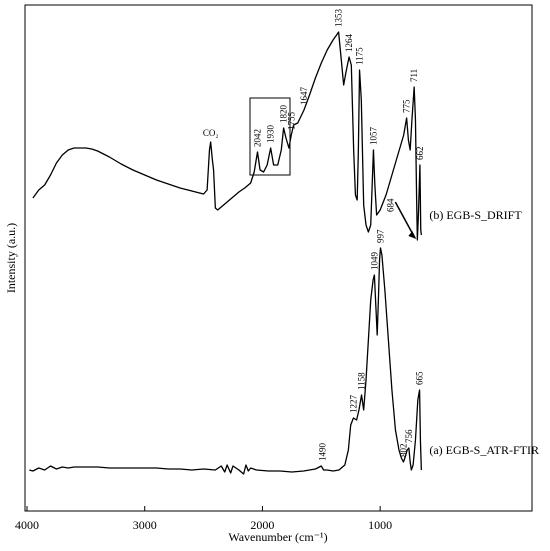 The width and height of the screenshot is (550, 551). I want to click on peak-label: 1158, so click(362, 381).